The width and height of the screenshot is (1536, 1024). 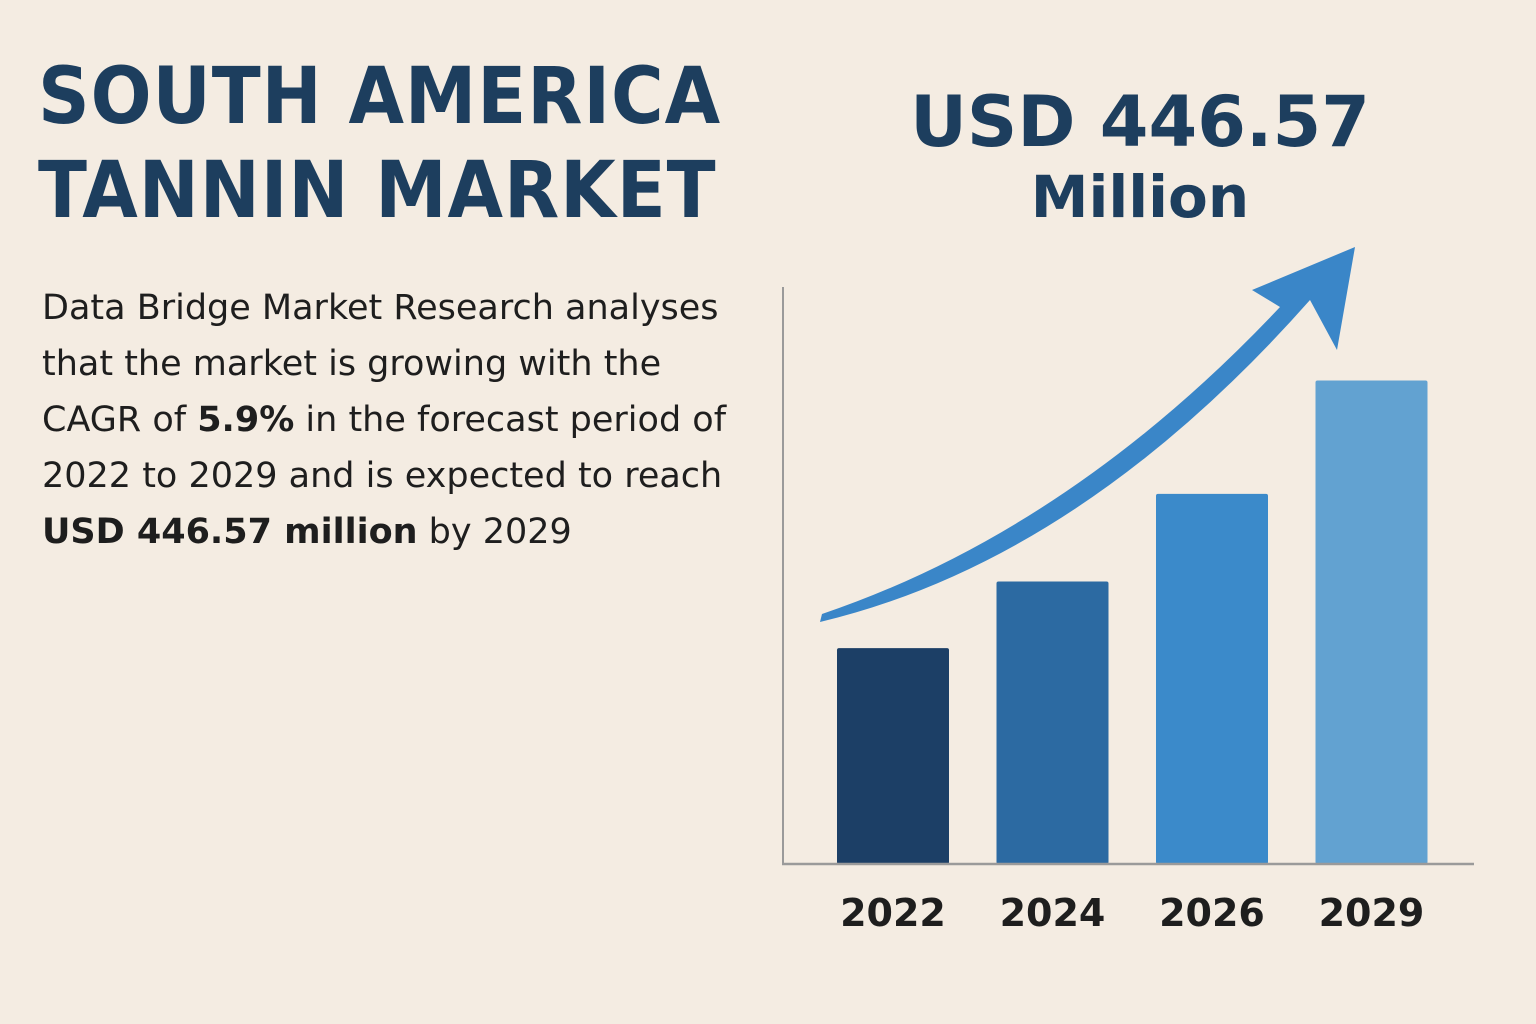 I want to click on x-tick-label-2029: 2029, so click(x=1372, y=913).